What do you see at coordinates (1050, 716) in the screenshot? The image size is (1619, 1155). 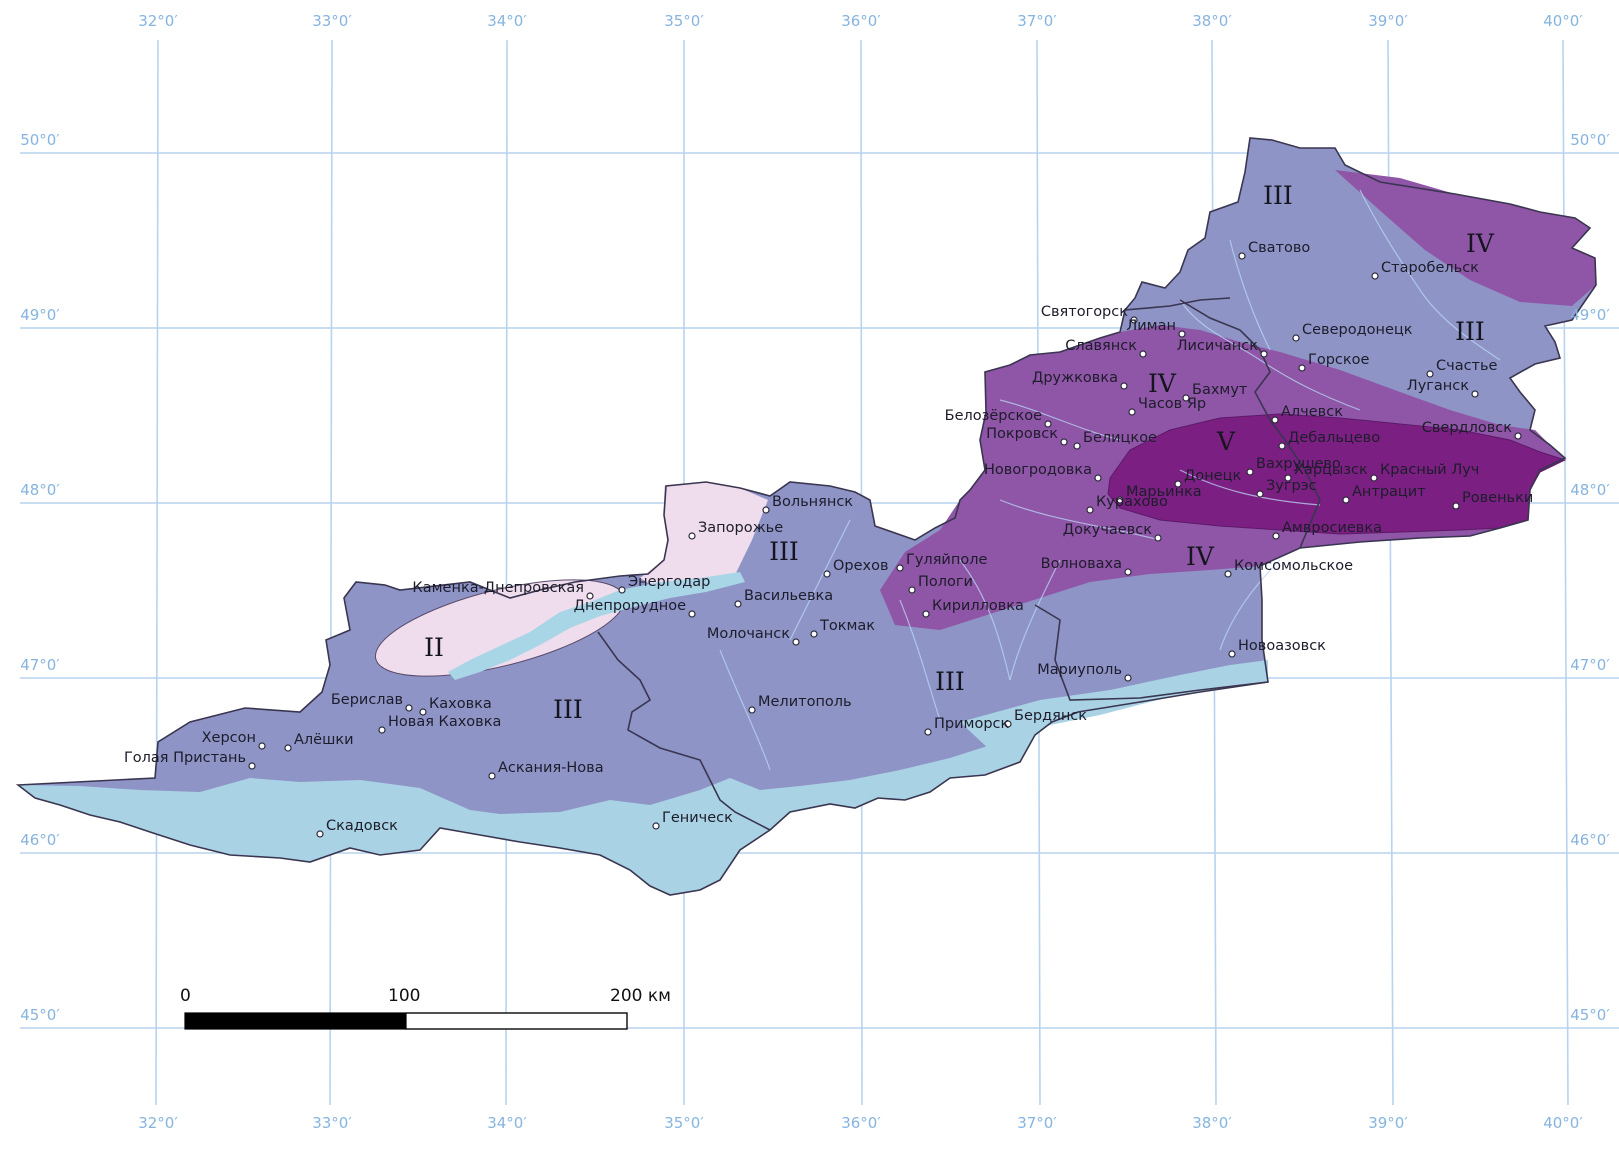 I see `city-label: Бердянск` at bounding box center [1050, 716].